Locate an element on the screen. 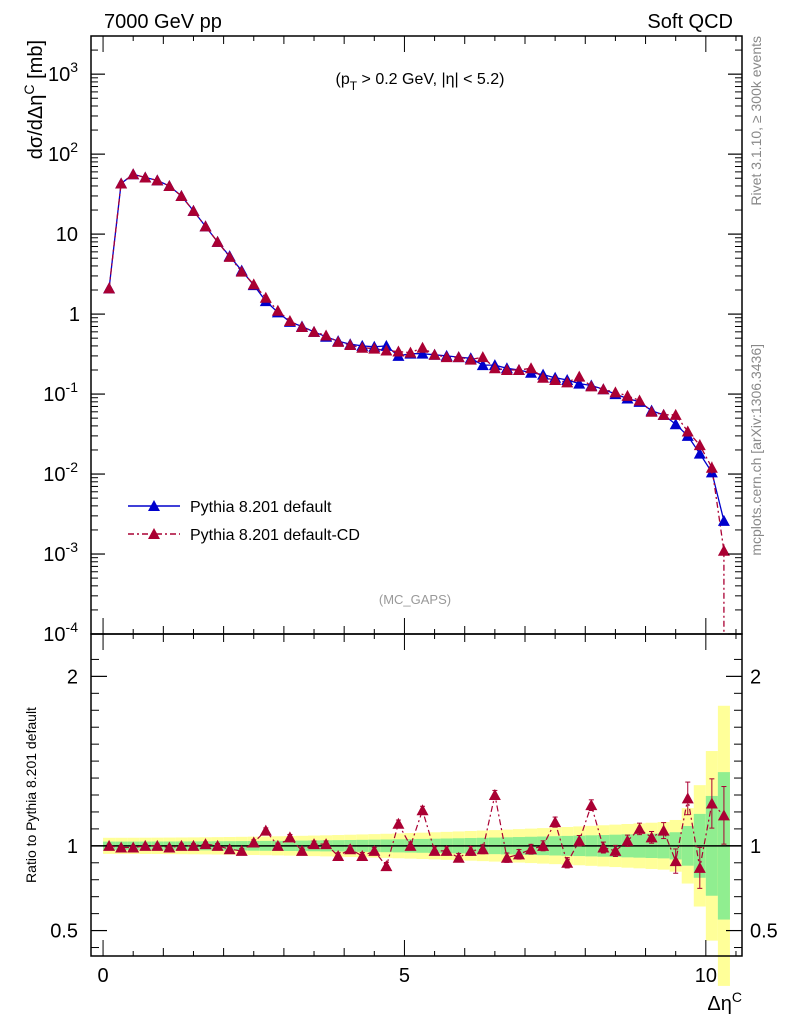  main-ytick-label: 1 is located at coordinates (74, 315).